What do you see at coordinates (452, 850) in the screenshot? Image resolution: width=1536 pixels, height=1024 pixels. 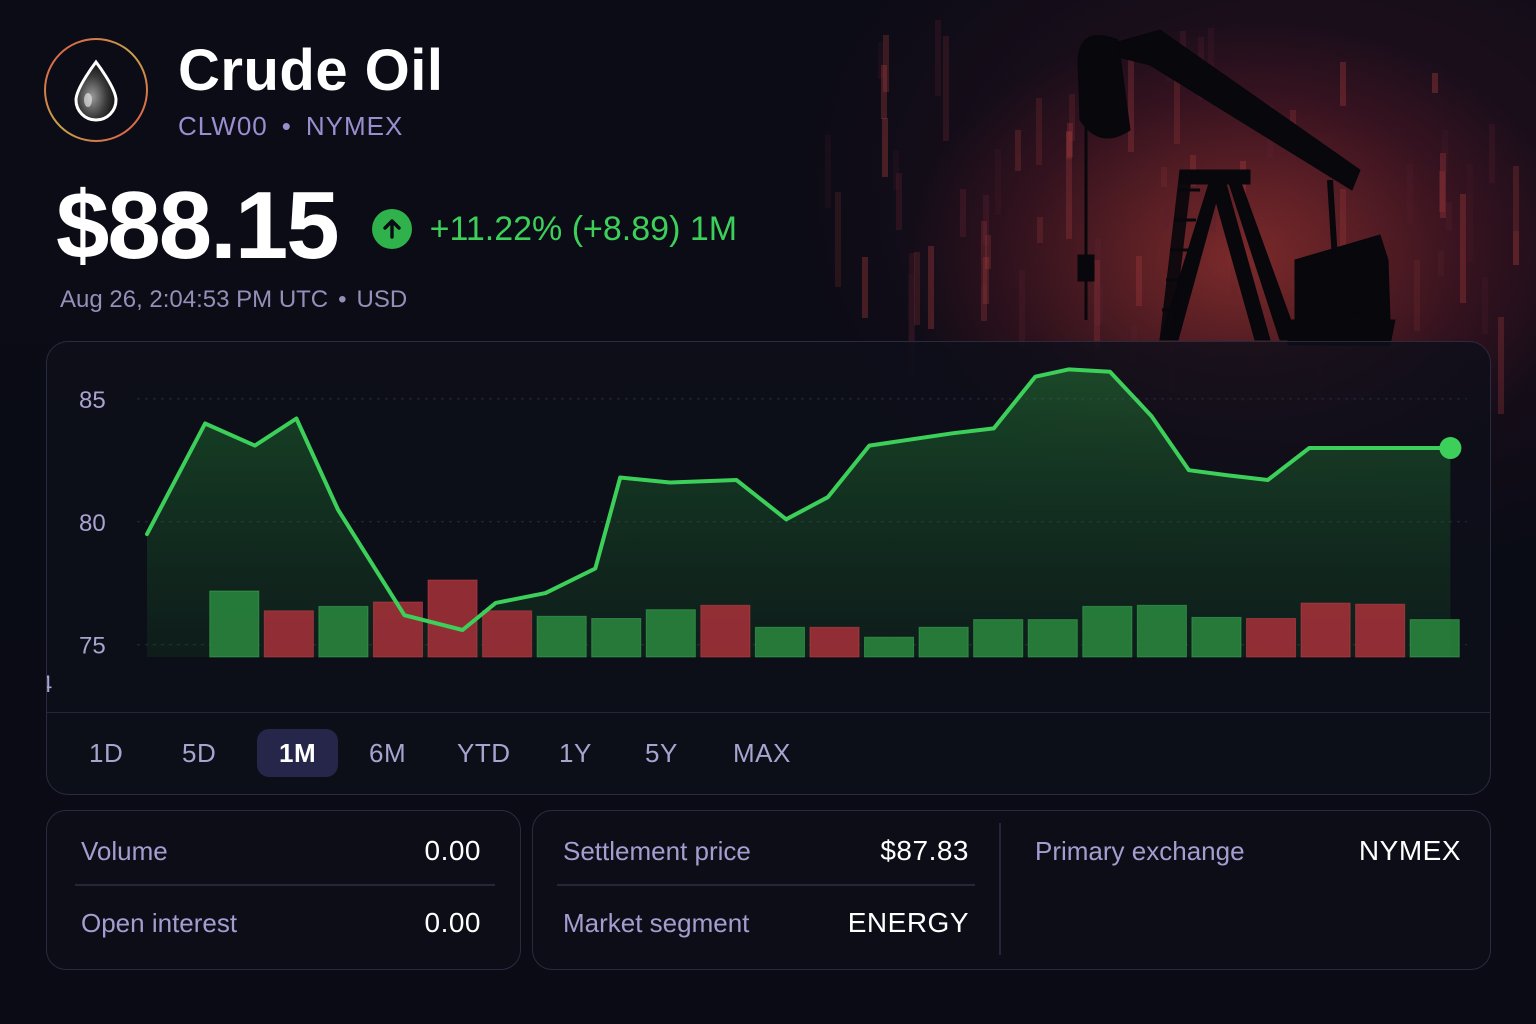 I see `volume-value: 0.00` at bounding box center [452, 850].